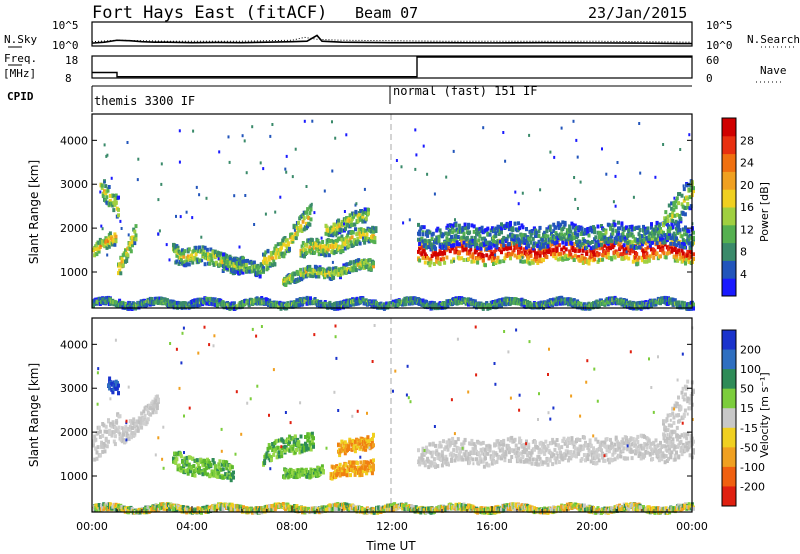  What do you see at coordinates (20, 39) in the screenshot?
I see `nsky-label: N.Sky` at bounding box center [20, 39].